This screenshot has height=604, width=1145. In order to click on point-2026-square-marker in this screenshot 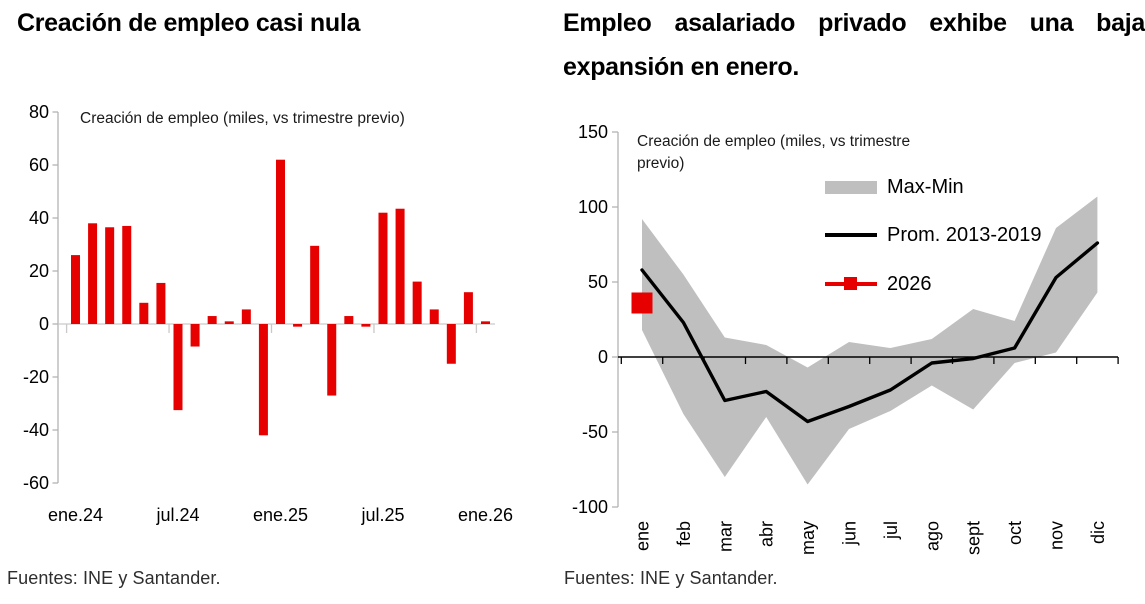, I will do `click(850, 284)`.